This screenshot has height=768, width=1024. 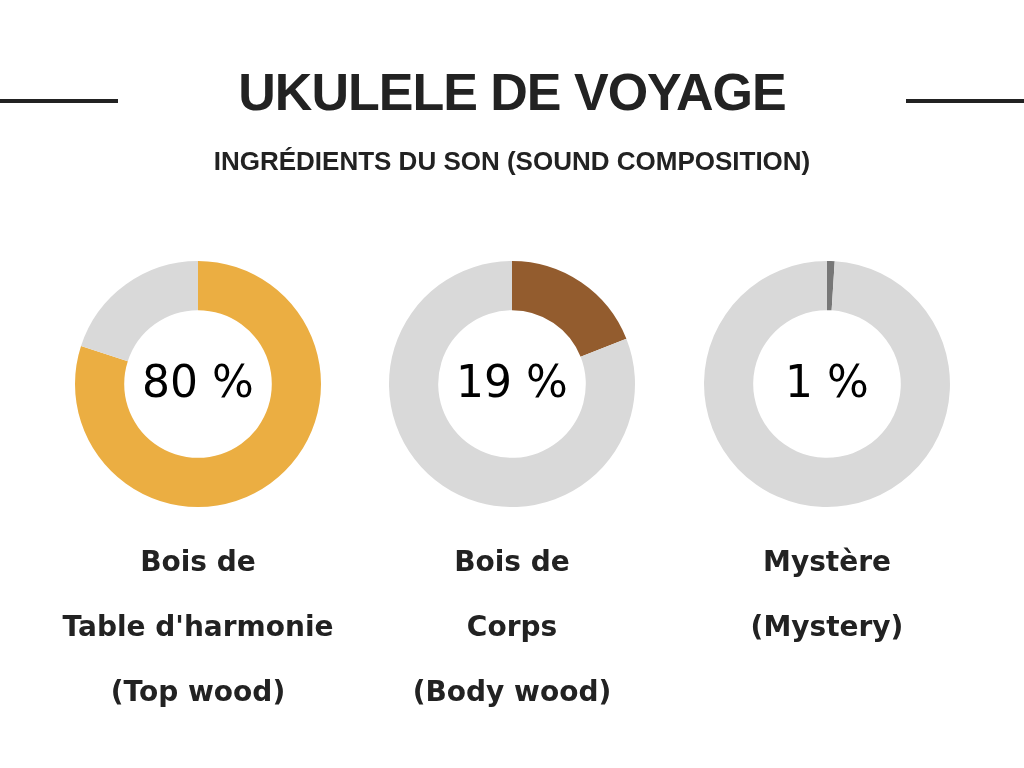 I want to click on data-label: 80 %, so click(x=198, y=382).